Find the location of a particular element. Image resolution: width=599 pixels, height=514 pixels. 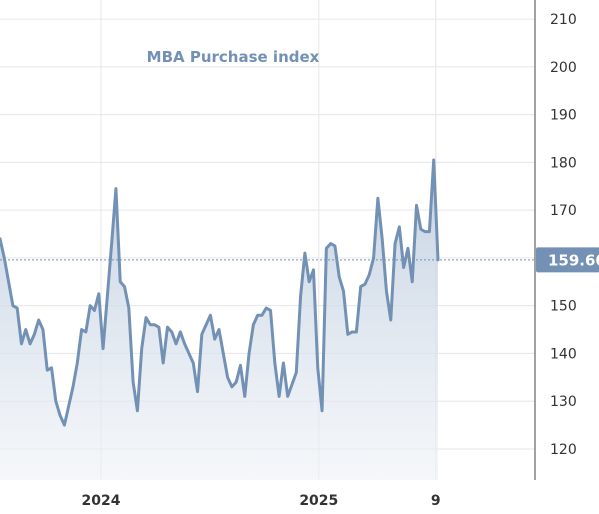

y-tick-label: 190 is located at coordinates (563, 116).